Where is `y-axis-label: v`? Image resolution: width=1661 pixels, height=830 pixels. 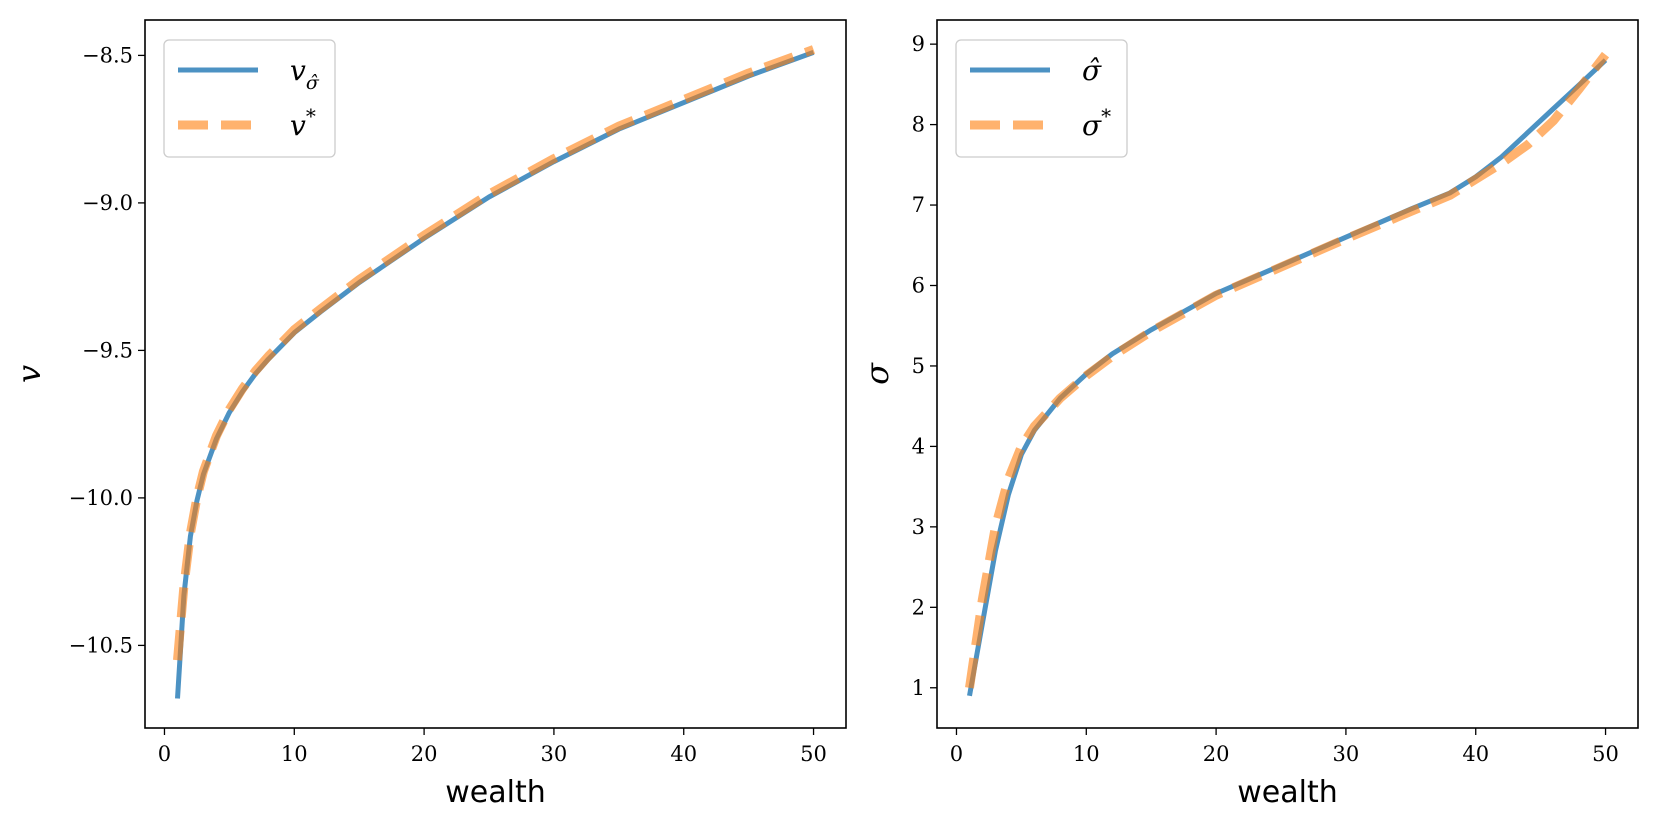
y-axis-label: v is located at coordinates (29, 374).